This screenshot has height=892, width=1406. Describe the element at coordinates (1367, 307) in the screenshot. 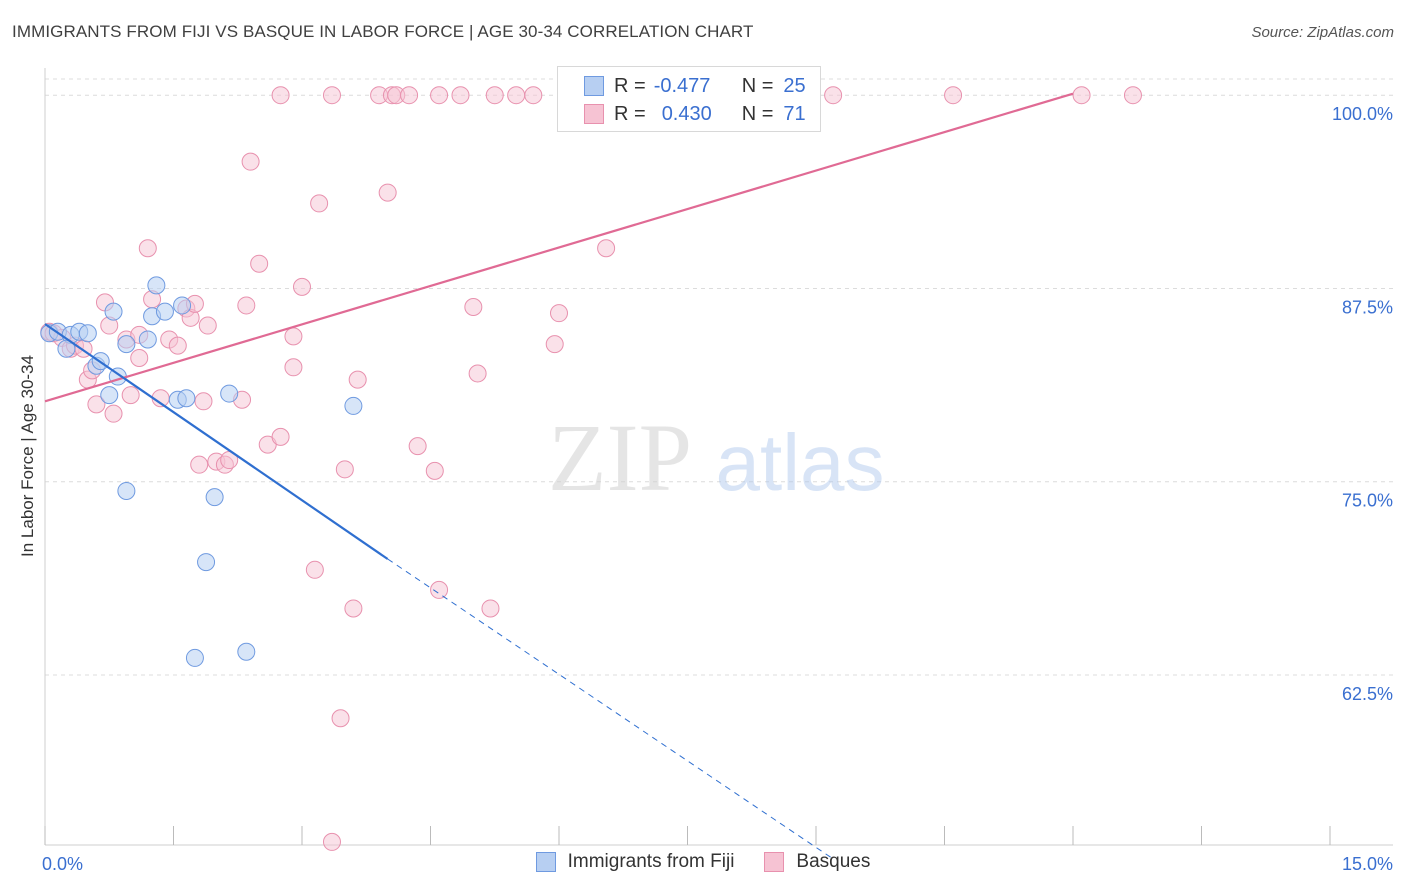

I see `y-tick-label: 87.5%` at that location.